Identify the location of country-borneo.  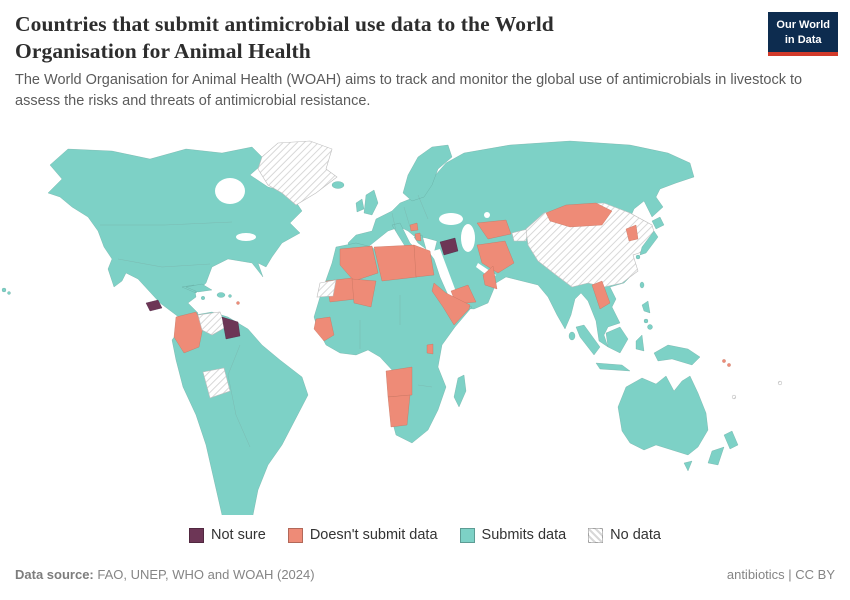
(617, 340).